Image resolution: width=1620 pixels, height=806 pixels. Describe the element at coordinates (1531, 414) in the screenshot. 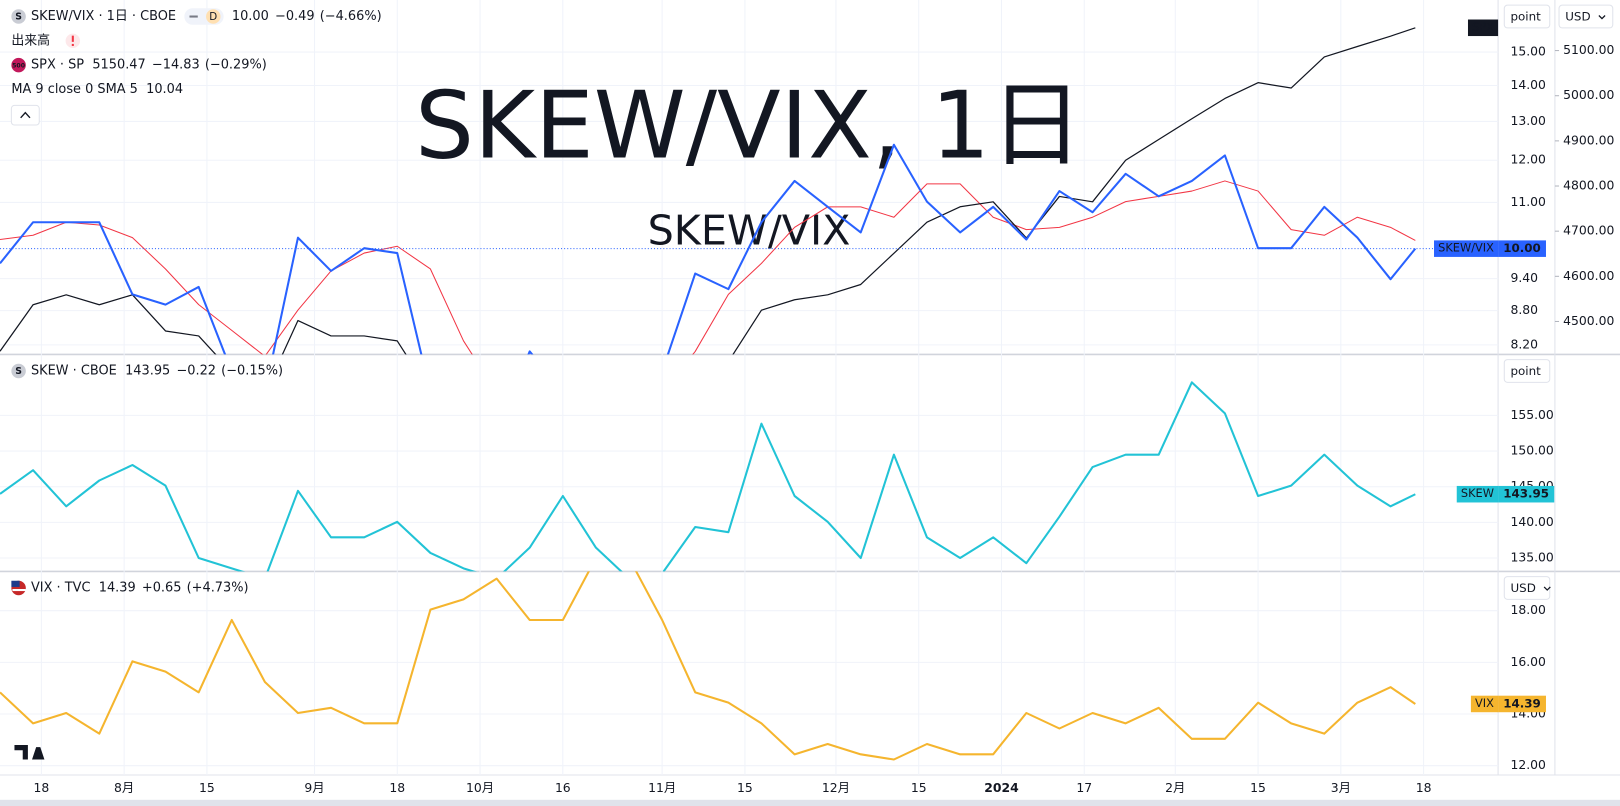

I see `y-tick-label: 155.00` at that location.